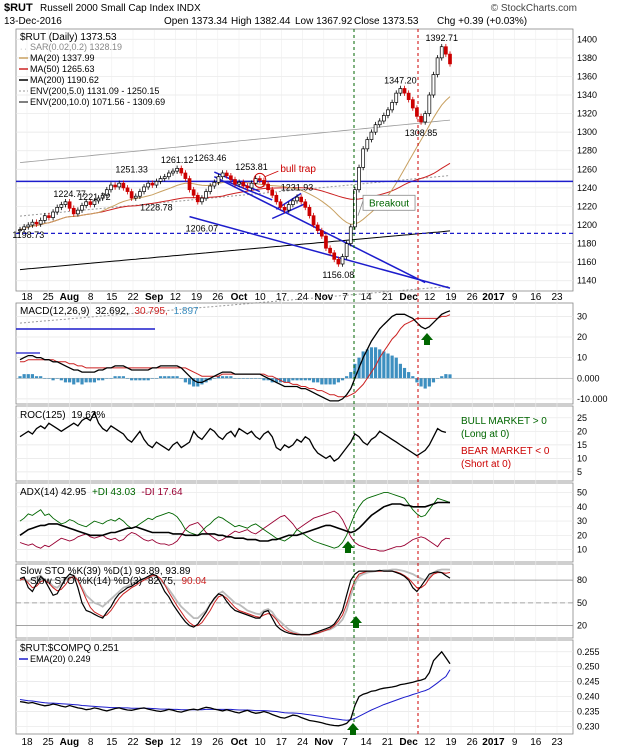  What do you see at coordinates (33, 21) in the screenshot?
I see `chart-date: 13-Dec-2016` at bounding box center [33, 21].